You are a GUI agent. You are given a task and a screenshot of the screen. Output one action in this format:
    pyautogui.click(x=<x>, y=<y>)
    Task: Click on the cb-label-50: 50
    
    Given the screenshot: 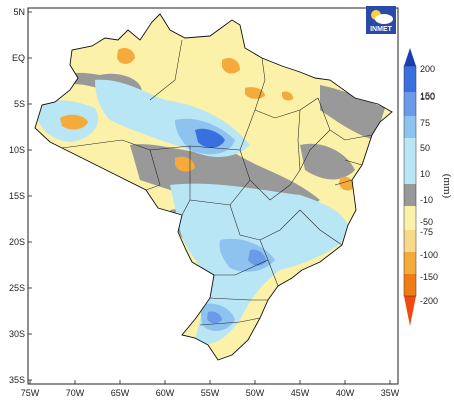 What is the action you would take?
    pyautogui.click(x=425, y=148)
    